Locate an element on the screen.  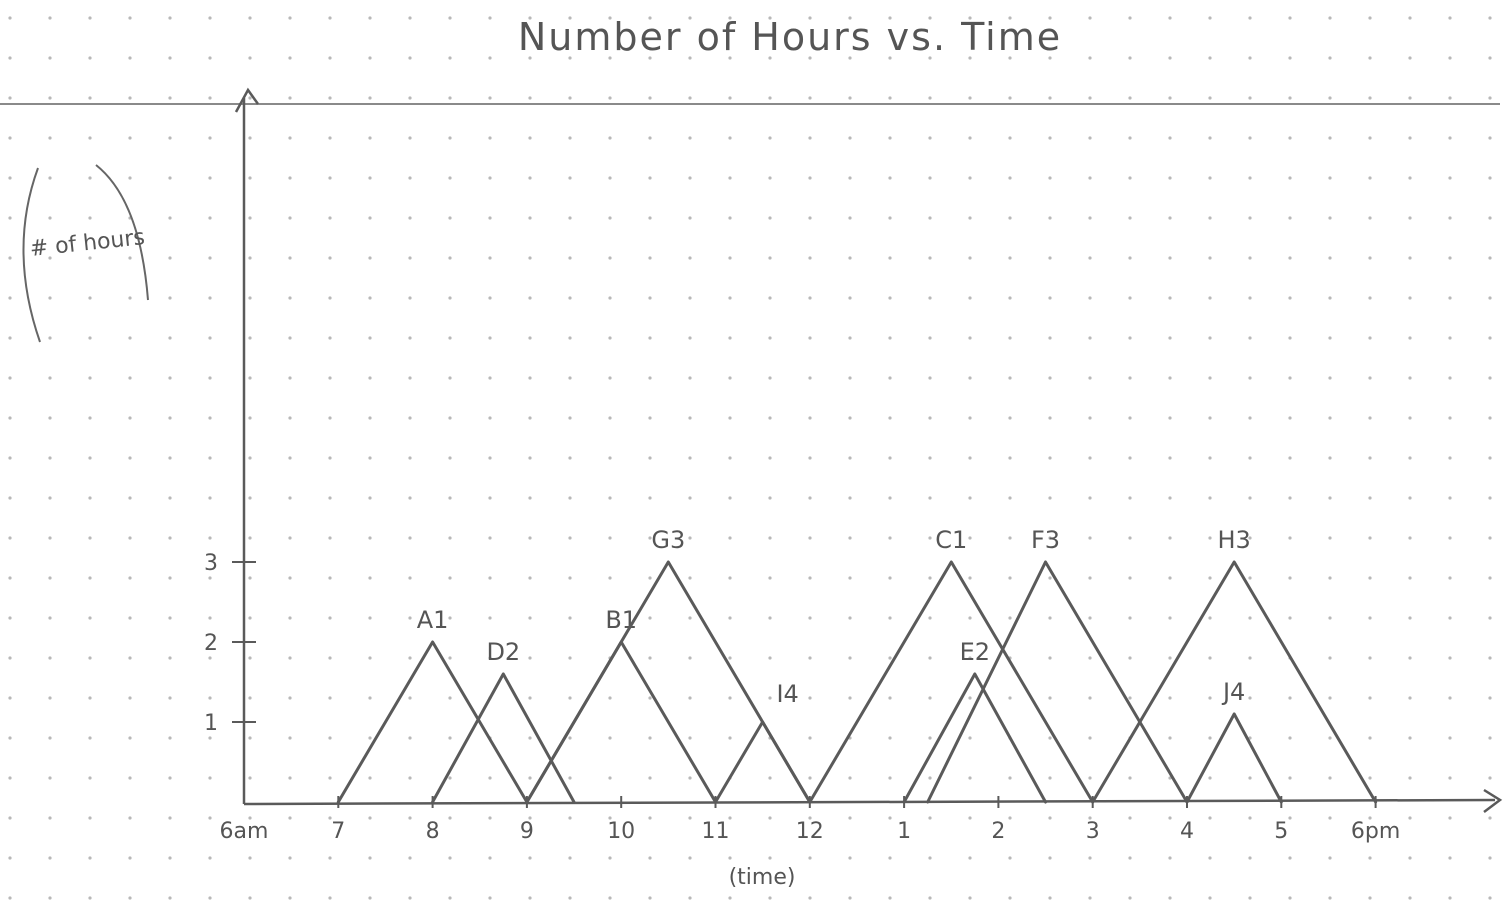
series-label-e2: E2 is located at coordinates (975, 652).